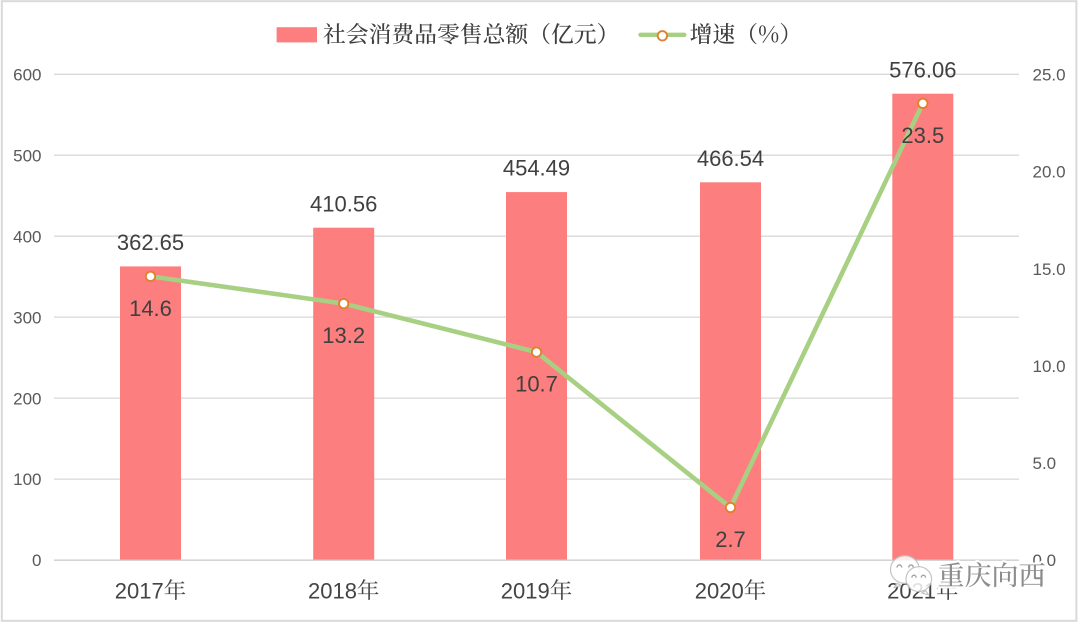 The image size is (1080, 623). I want to click on svg-text: 2017, so click(139, 590).